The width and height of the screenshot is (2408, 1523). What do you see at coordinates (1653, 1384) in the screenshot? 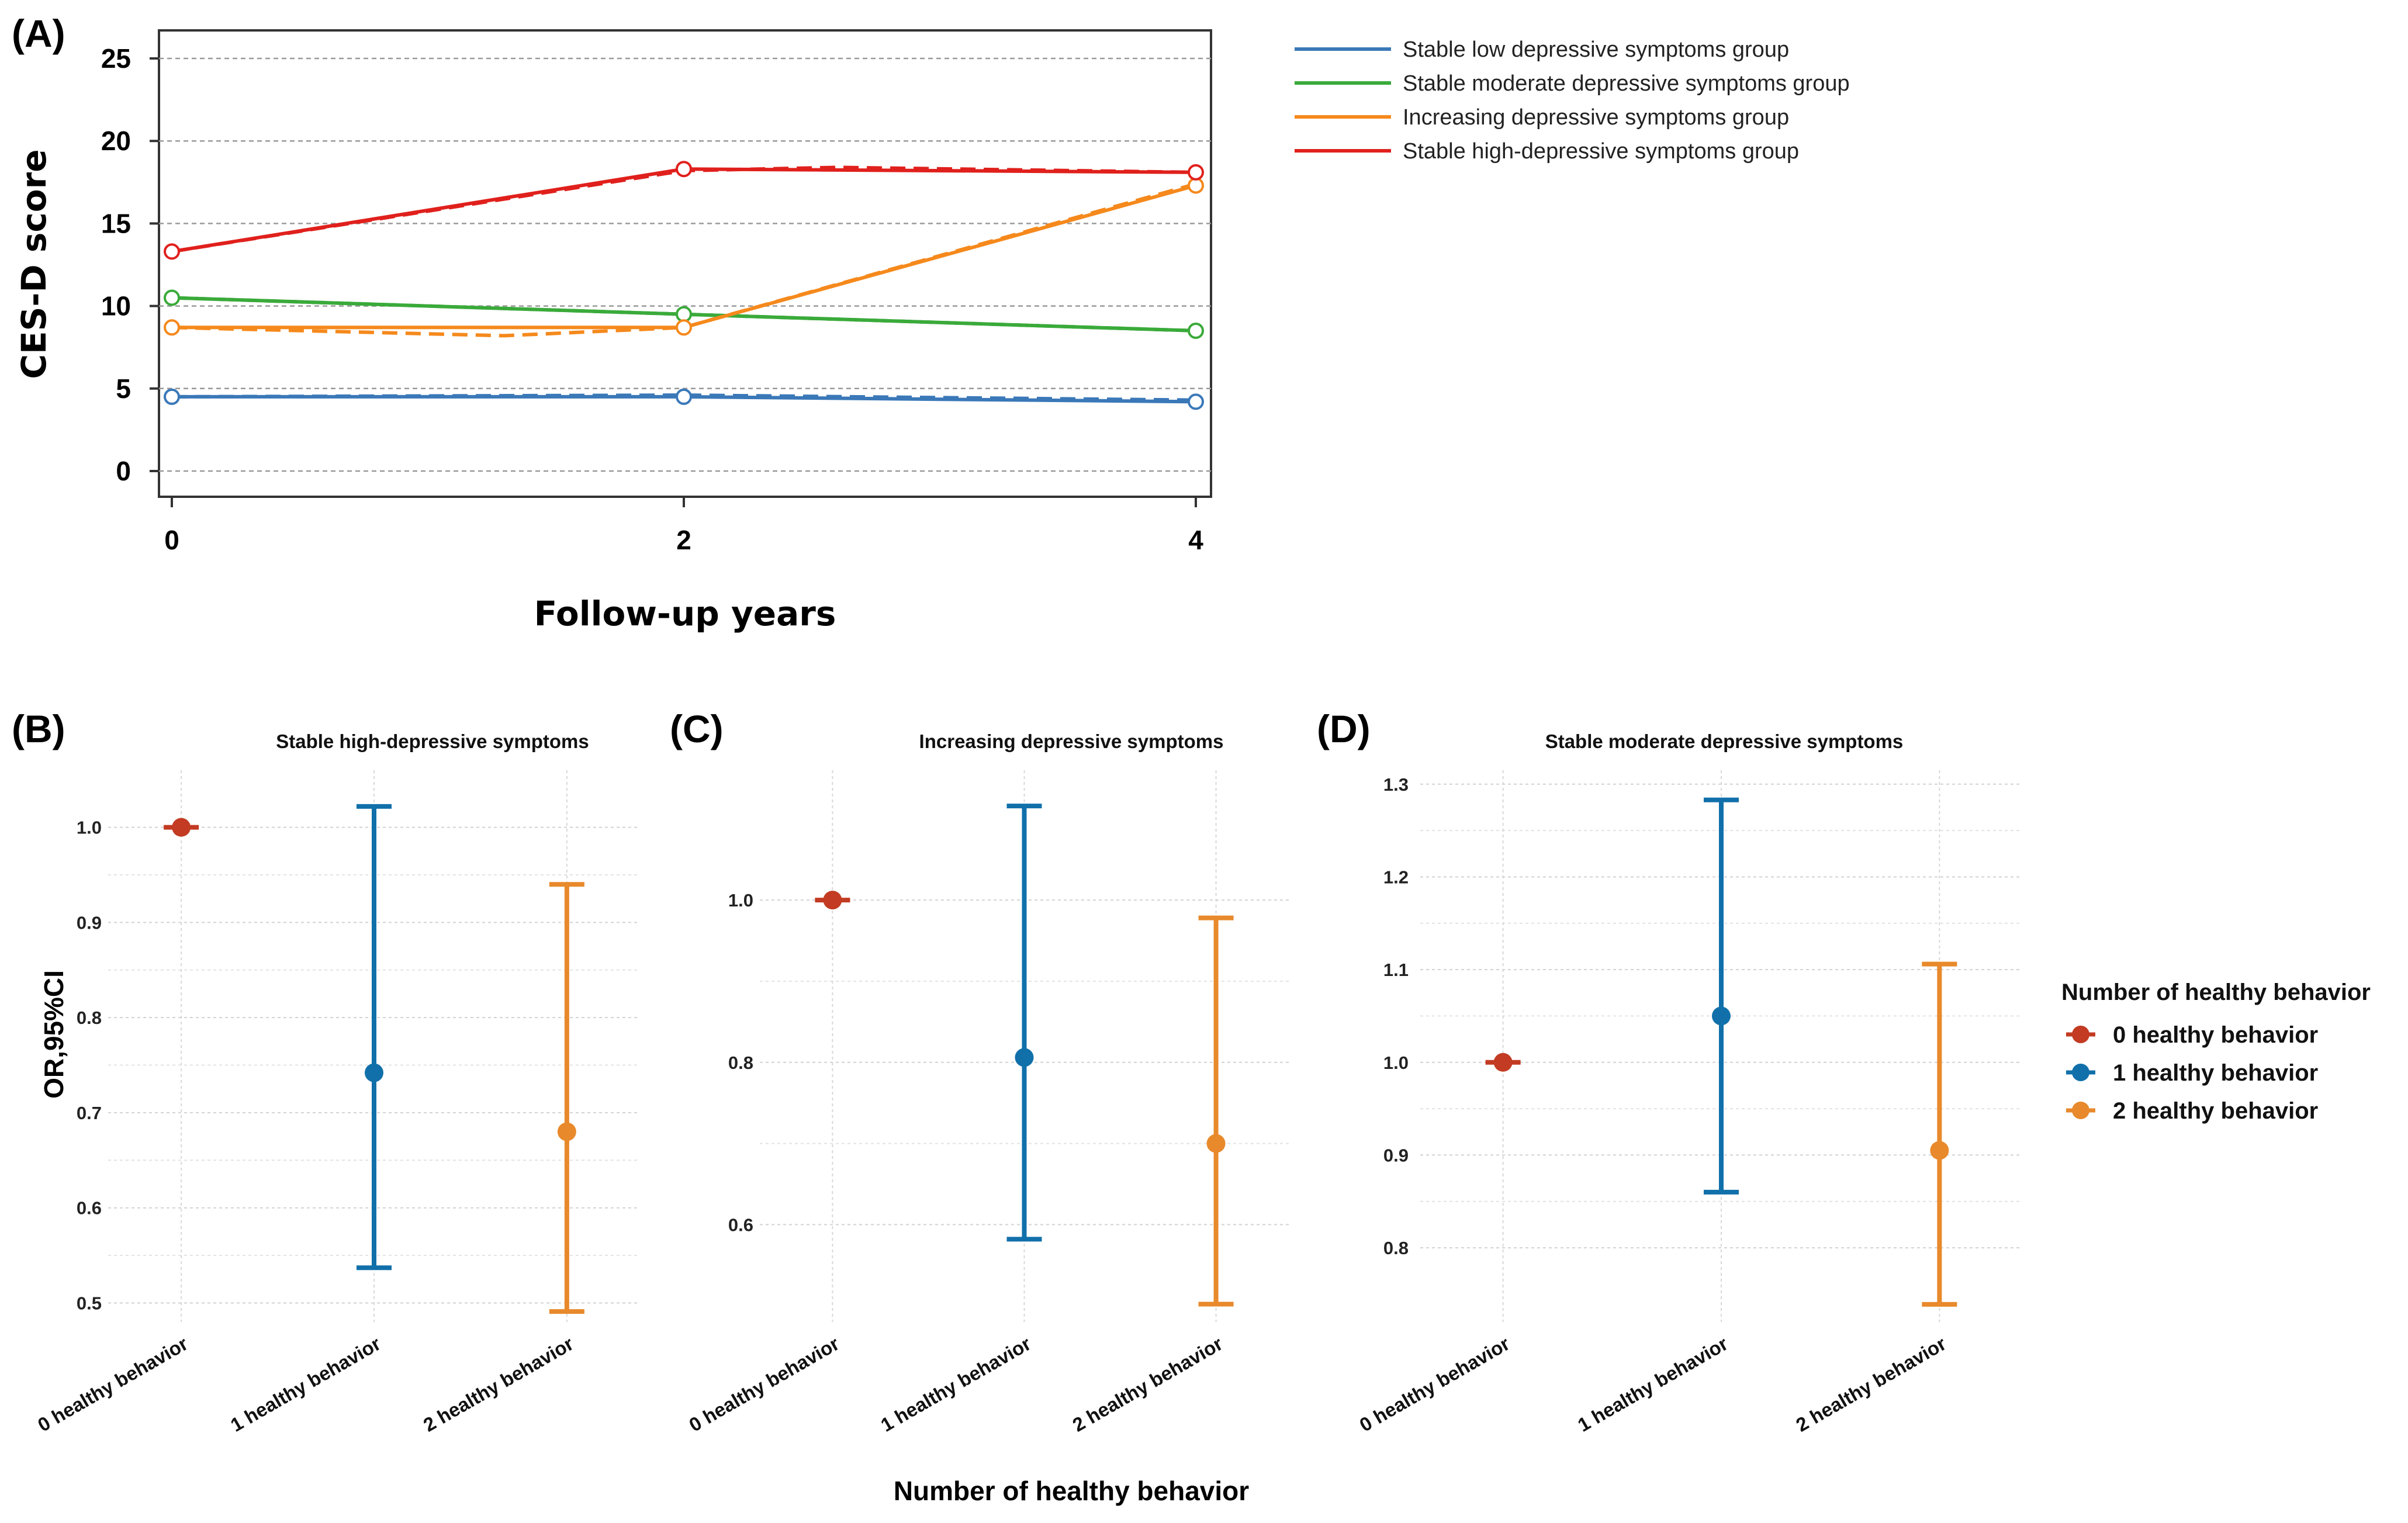
I see `panel-d-x-tick-label: 1 healthy behavior` at bounding box center [1653, 1384].